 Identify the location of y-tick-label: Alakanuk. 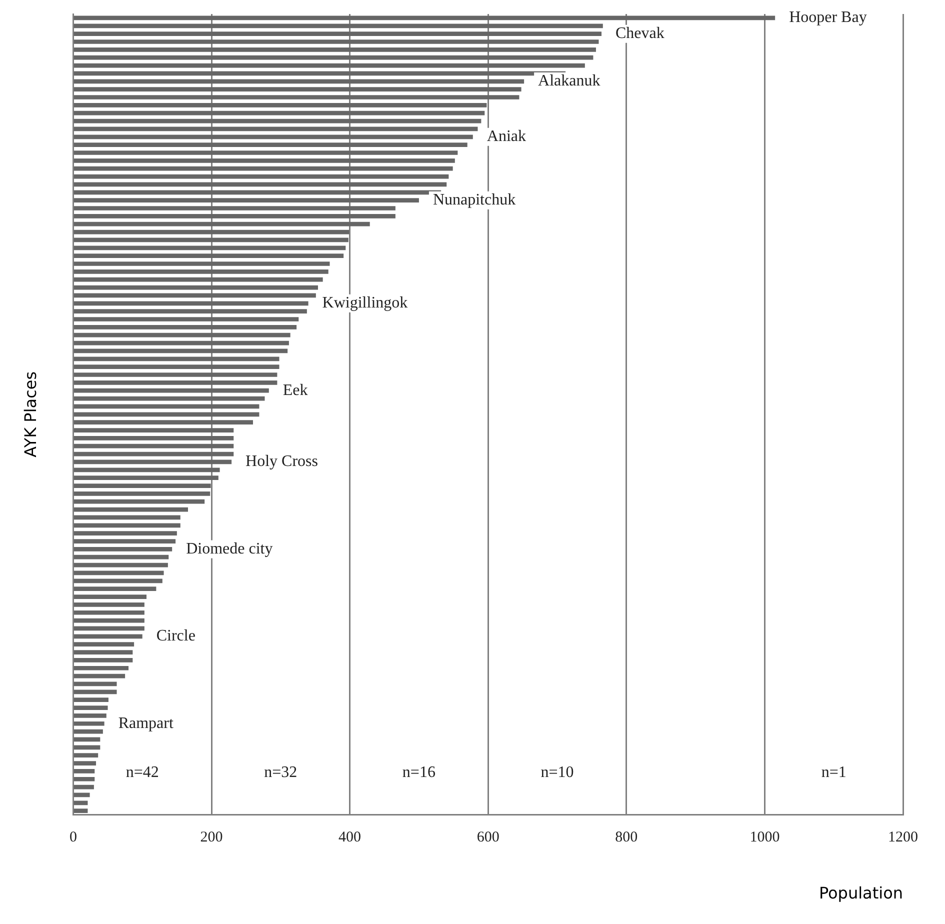
(569, 81).